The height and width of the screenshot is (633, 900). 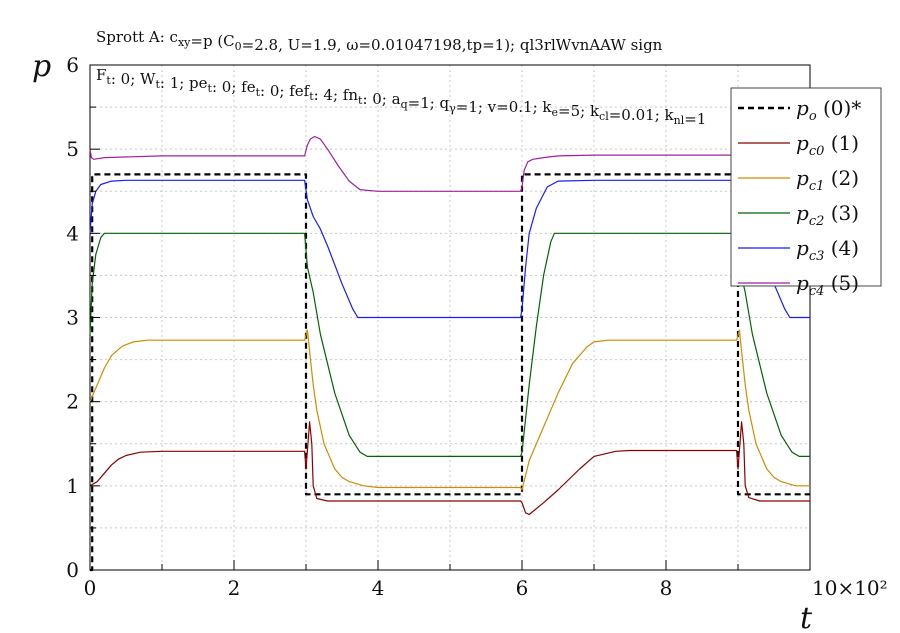 I want to click on legend-label: pc2 (3), so click(x=827, y=215).